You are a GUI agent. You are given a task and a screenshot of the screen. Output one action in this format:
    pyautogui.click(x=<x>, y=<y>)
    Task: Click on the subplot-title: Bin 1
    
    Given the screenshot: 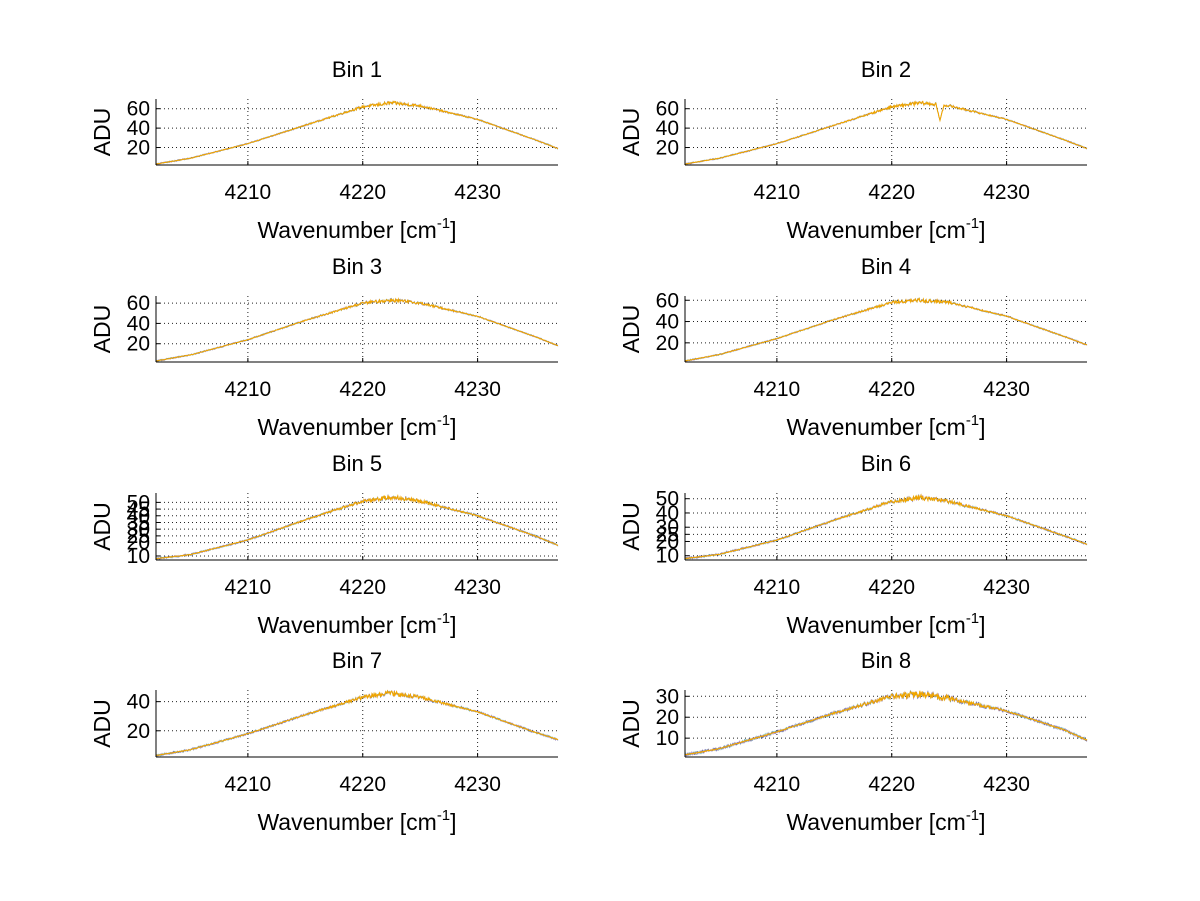 What is the action you would take?
    pyautogui.click(x=357, y=69)
    